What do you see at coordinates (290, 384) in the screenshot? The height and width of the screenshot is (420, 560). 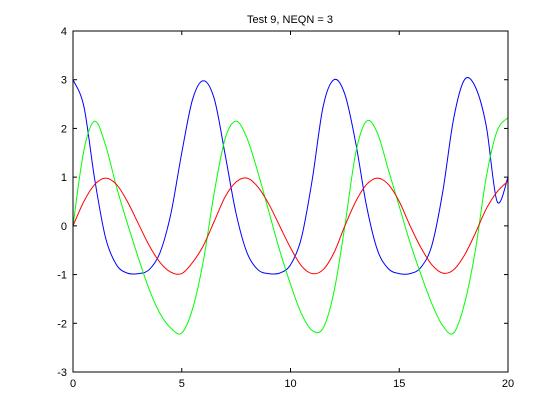 I see `x-tick-label: 10` at bounding box center [290, 384].